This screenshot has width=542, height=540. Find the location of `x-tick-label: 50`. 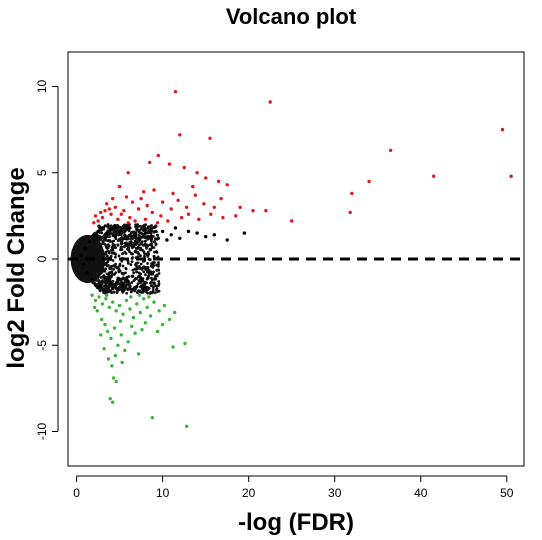

x-tick-label: 50 is located at coordinates (507, 493).